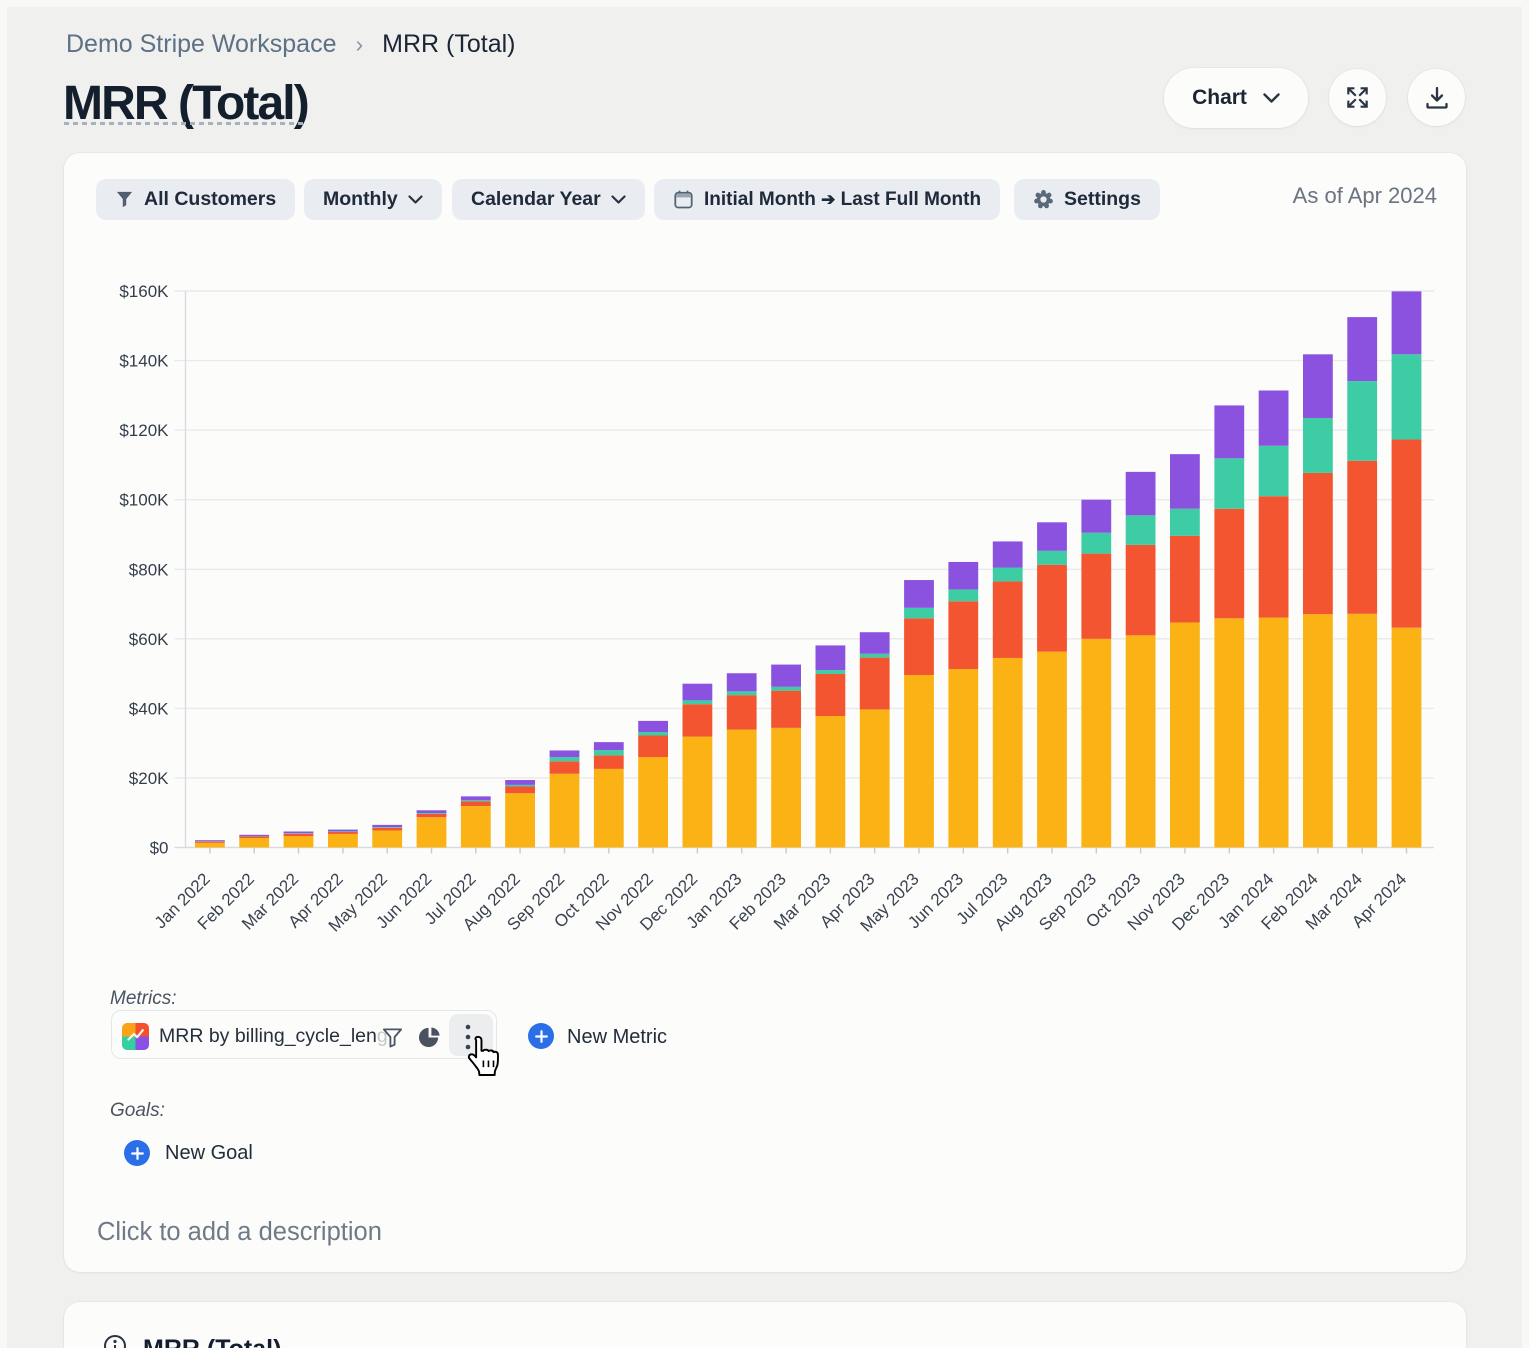 The image size is (1529, 1348). I want to click on svg-text: $140K, so click(144, 361).